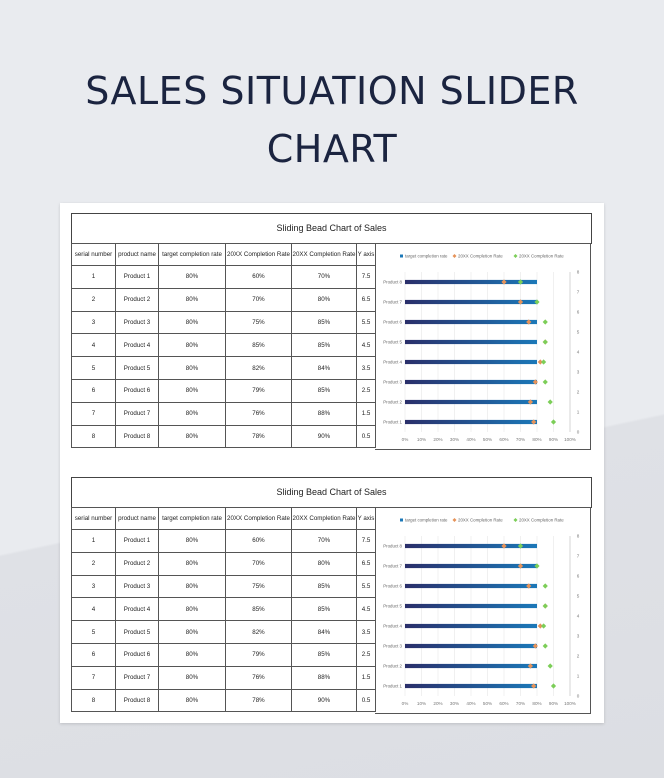 The width and height of the screenshot is (664, 778). What do you see at coordinates (93, 413) in the screenshot?
I see `table-cell: 7` at bounding box center [93, 413].